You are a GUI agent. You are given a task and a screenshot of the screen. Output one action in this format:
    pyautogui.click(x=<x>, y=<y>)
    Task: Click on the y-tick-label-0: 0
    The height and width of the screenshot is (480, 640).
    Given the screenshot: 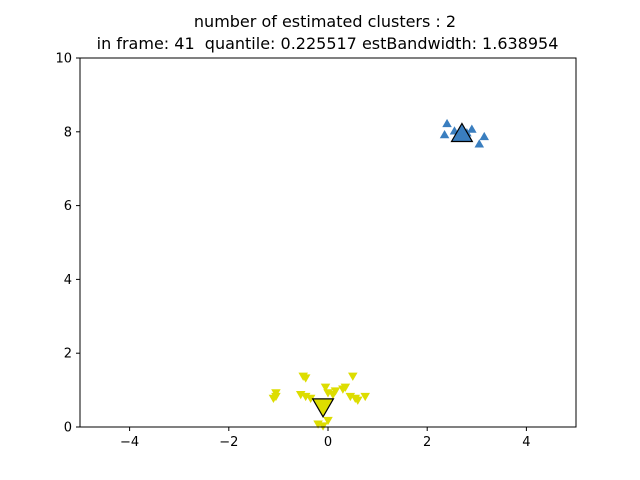 What is the action you would take?
    pyautogui.click(x=68, y=428)
    